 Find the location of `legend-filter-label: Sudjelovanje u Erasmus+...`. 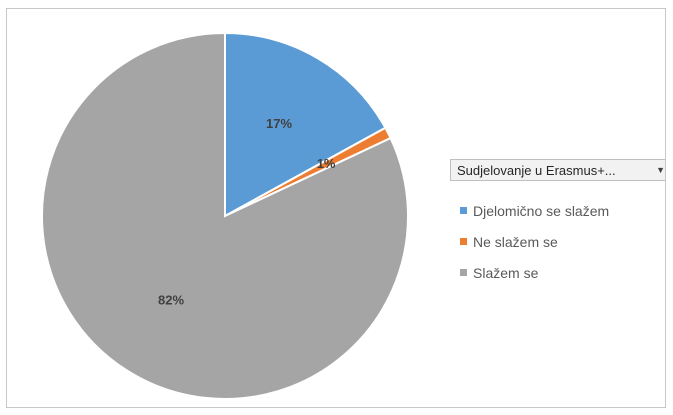

legend-filter-label: Sudjelovanje u Erasmus+... is located at coordinates (536, 170).